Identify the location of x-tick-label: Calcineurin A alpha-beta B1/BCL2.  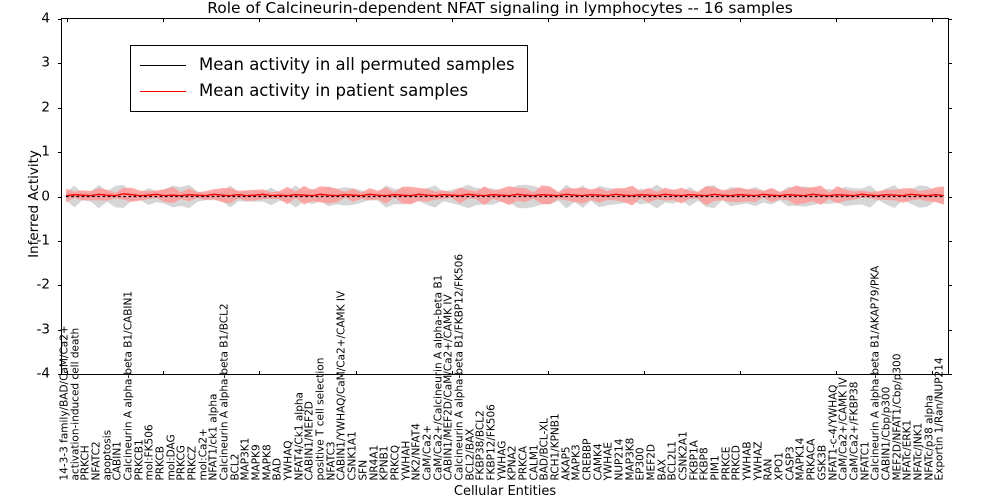
(224, 391).